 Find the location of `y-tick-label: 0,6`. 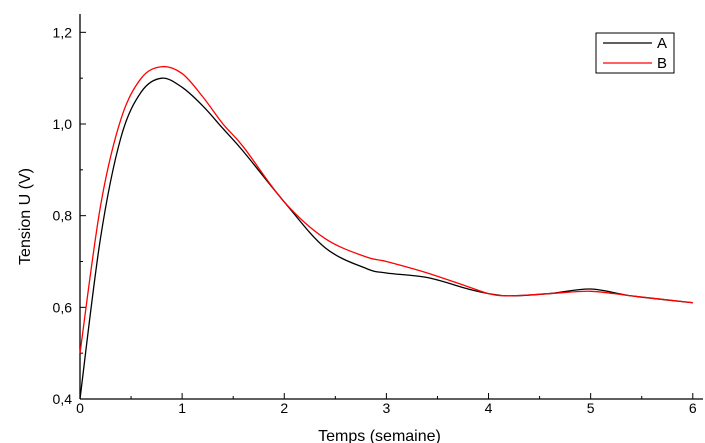

y-tick-label: 0,6 is located at coordinates (63, 307).